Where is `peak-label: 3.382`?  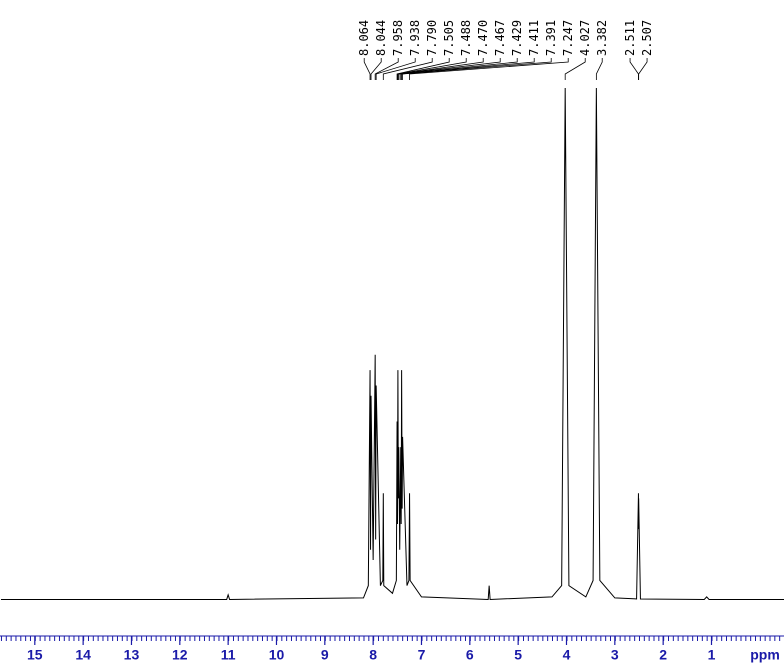
peak-label: 3.382 is located at coordinates (602, 38).